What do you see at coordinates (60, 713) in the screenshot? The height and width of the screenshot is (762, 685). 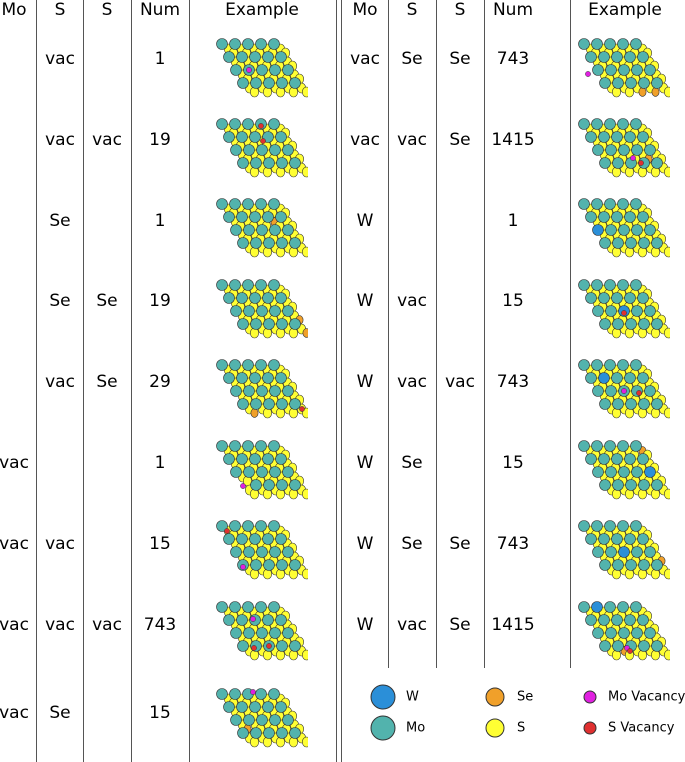 I see `cell-s-top: Se` at bounding box center [60, 713].